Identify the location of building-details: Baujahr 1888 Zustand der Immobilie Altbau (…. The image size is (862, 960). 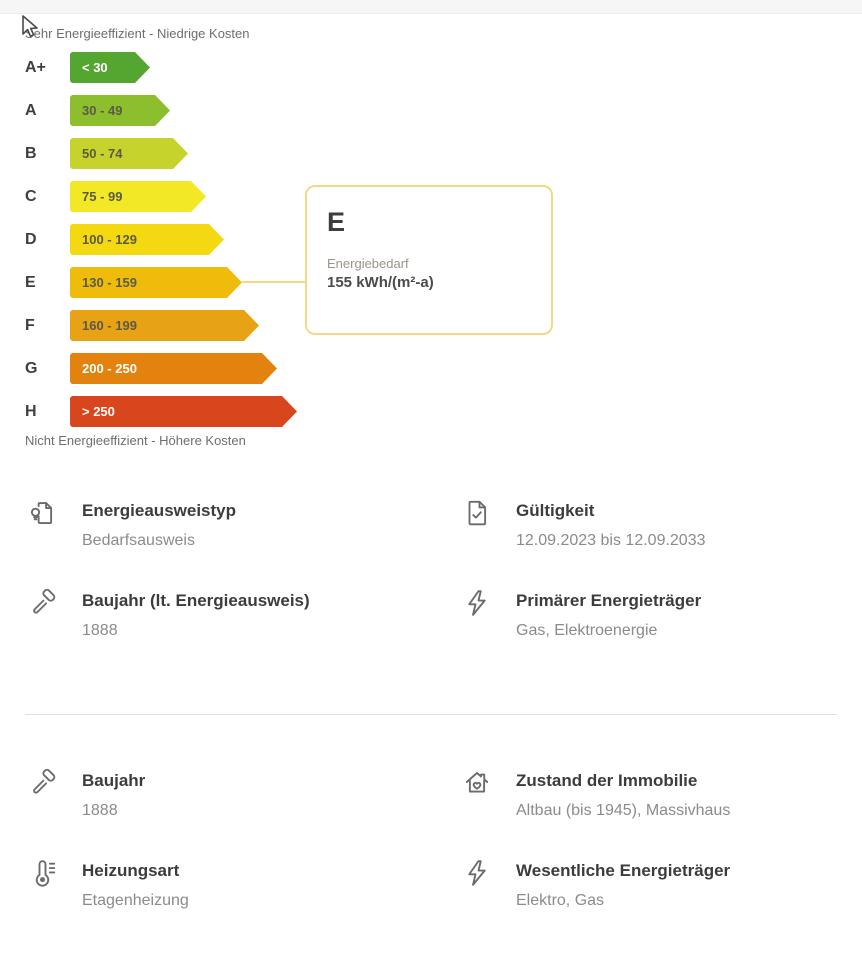
(431, 840).